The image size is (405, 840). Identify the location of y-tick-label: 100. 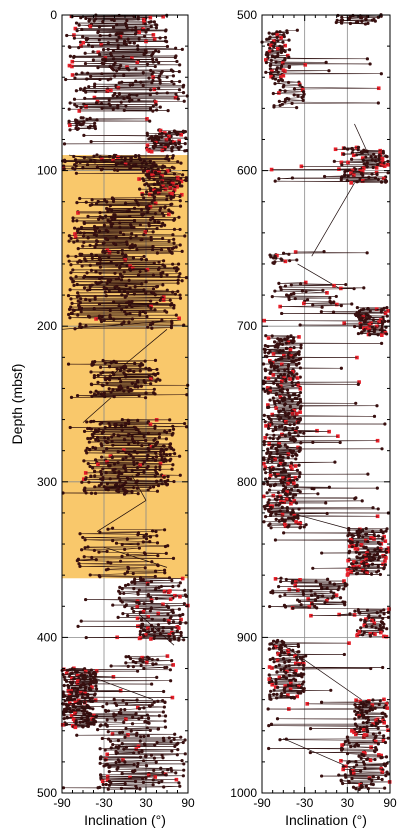
(47, 171).